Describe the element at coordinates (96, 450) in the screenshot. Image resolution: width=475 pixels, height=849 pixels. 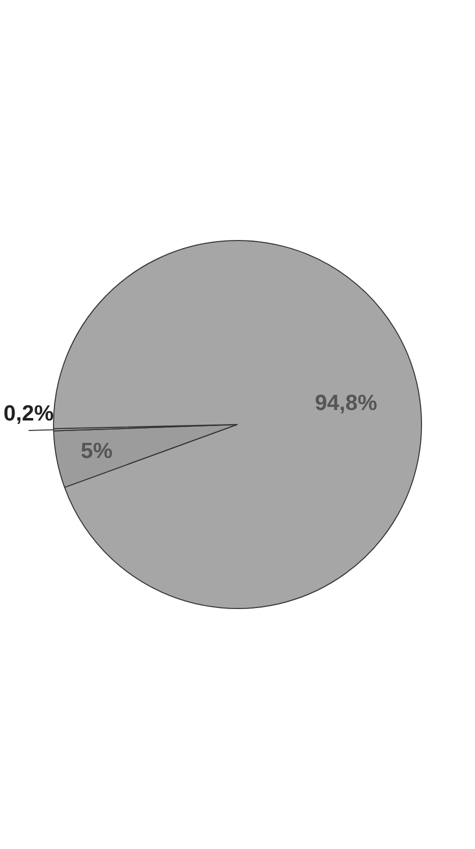
I see `data-label: 5%` at that location.